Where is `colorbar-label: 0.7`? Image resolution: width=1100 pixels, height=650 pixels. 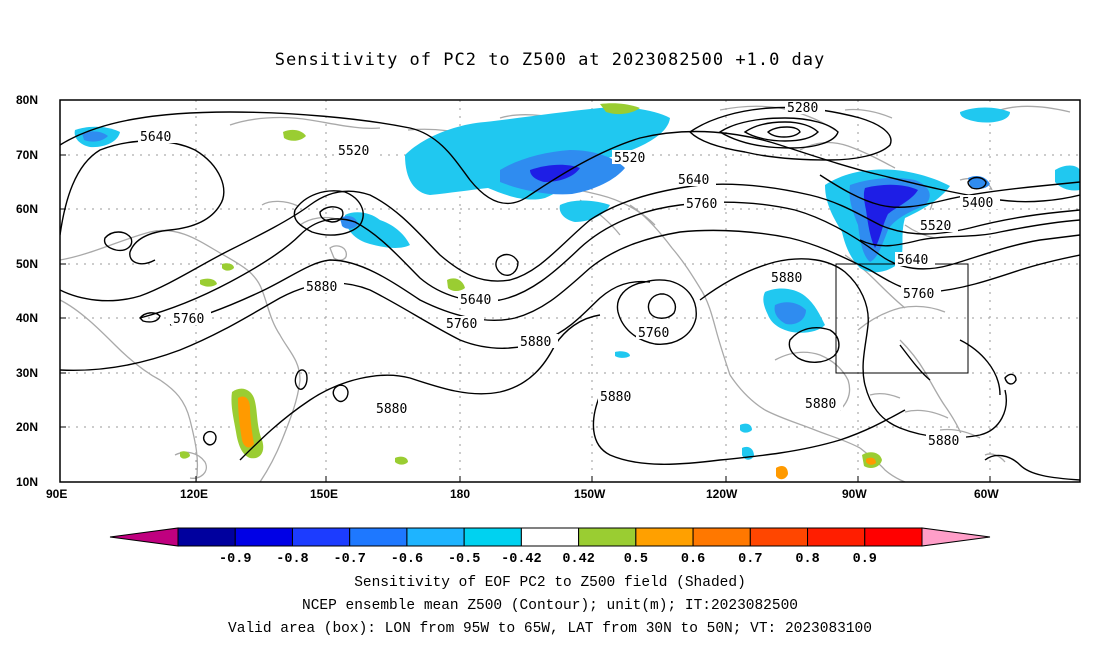 colorbar-label: 0.7 is located at coordinates (750, 559).